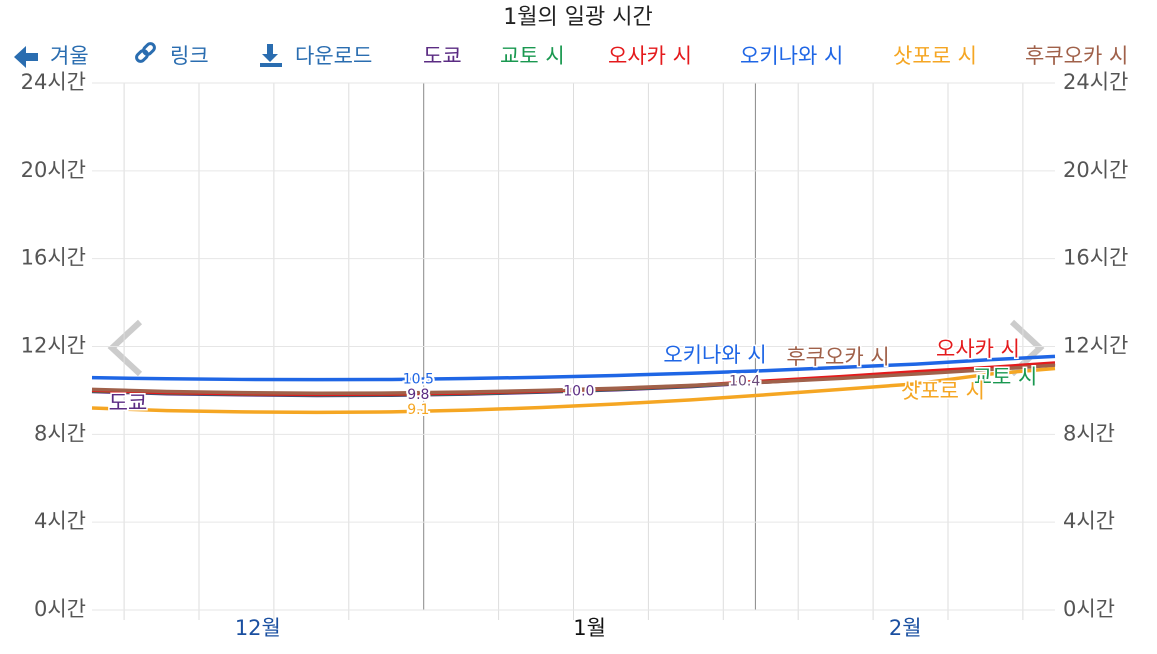  I want to click on link-button: 링크, so click(189, 56).